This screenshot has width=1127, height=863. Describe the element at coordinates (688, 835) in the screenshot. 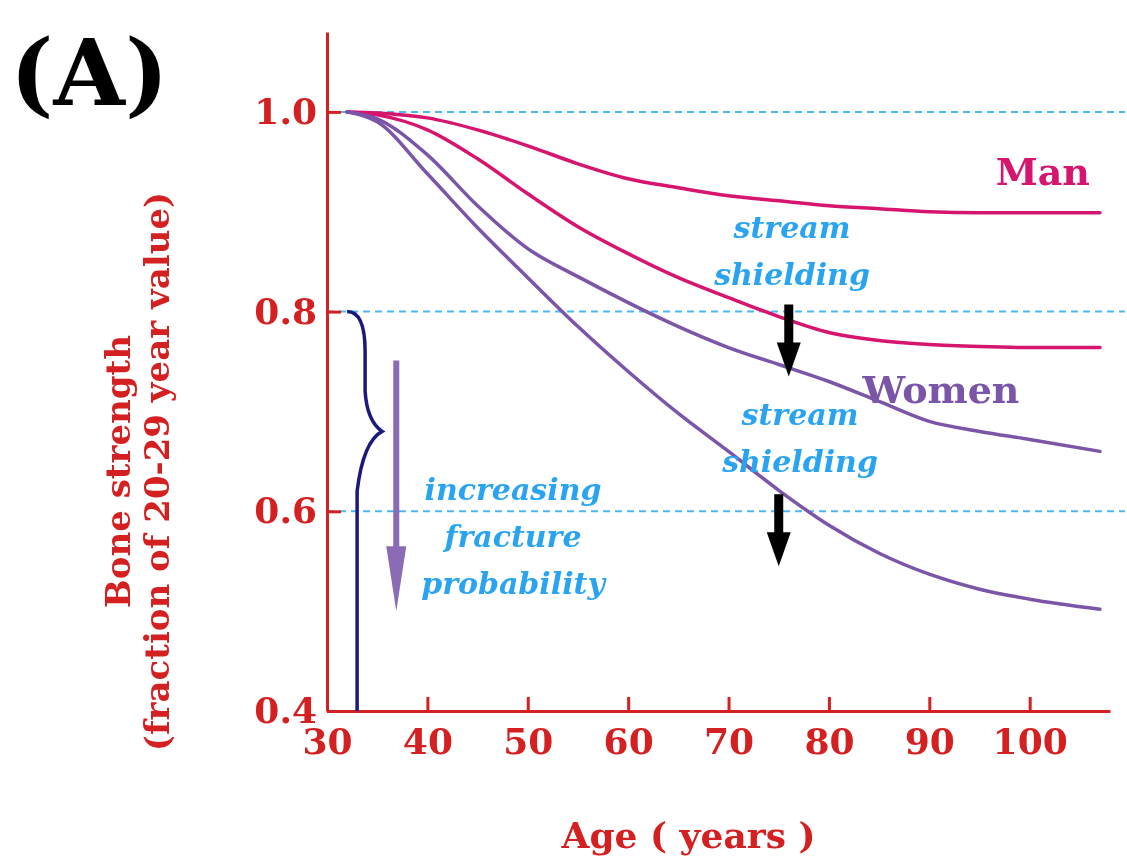

I see `x-axis-title: Age ( years )` at that location.